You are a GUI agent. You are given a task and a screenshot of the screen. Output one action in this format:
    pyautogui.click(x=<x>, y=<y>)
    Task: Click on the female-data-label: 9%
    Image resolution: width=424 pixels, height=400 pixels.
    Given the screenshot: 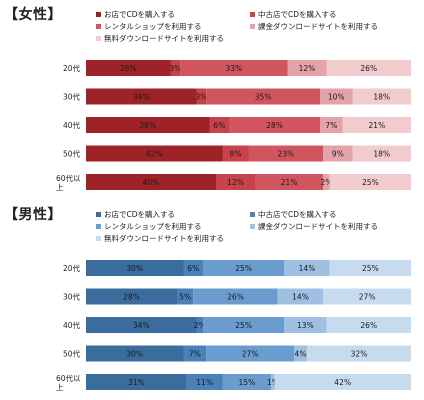 What is the action you would take?
    pyautogui.click(x=338, y=154)
    